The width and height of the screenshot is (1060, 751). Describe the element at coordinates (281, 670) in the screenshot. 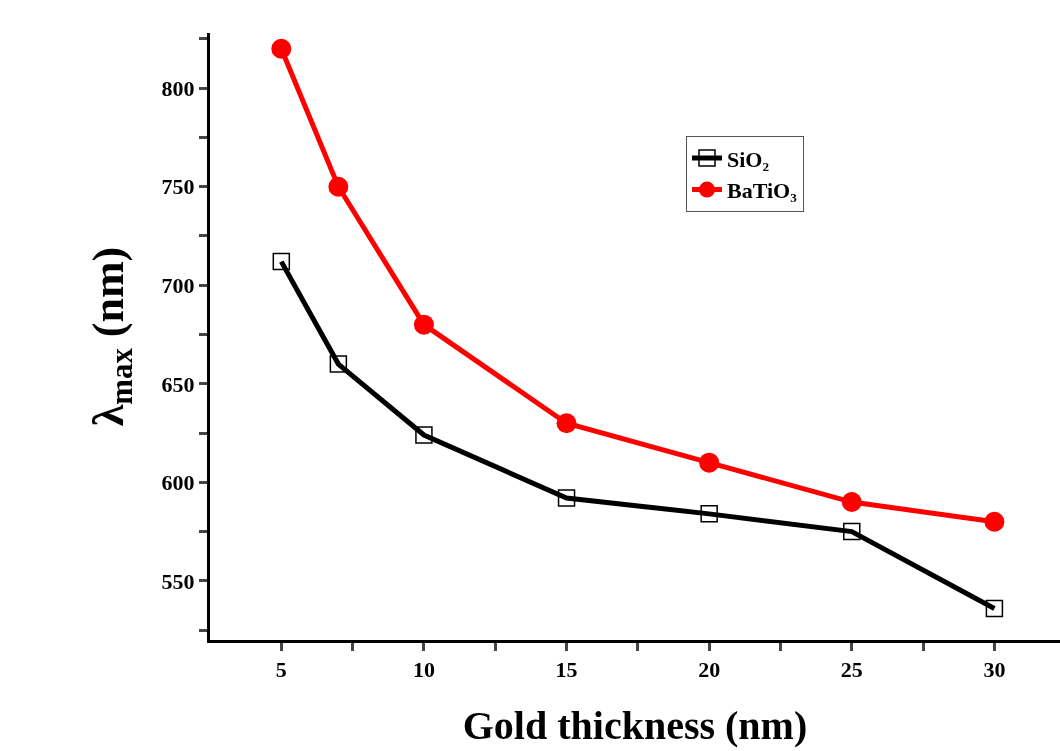

I see `x-tick-label: 5` at that location.